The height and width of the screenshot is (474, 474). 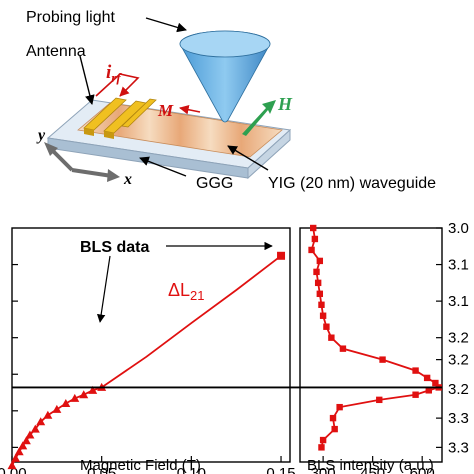 I want to click on left-x-tick-label: 0.00, so click(x=13, y=469).